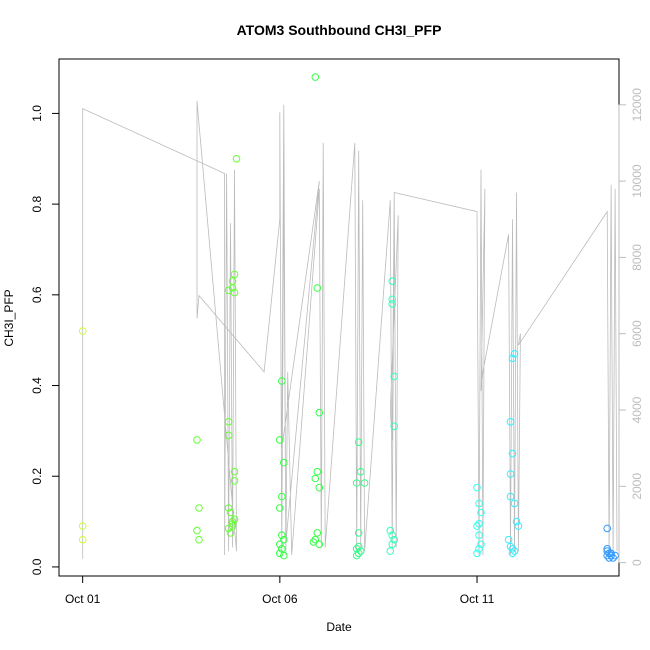 This screenshot has height=650, width=650. I want to click on y2-axis: 0 2000 4000 6000 8000 10000 12000, so click(631, 327).